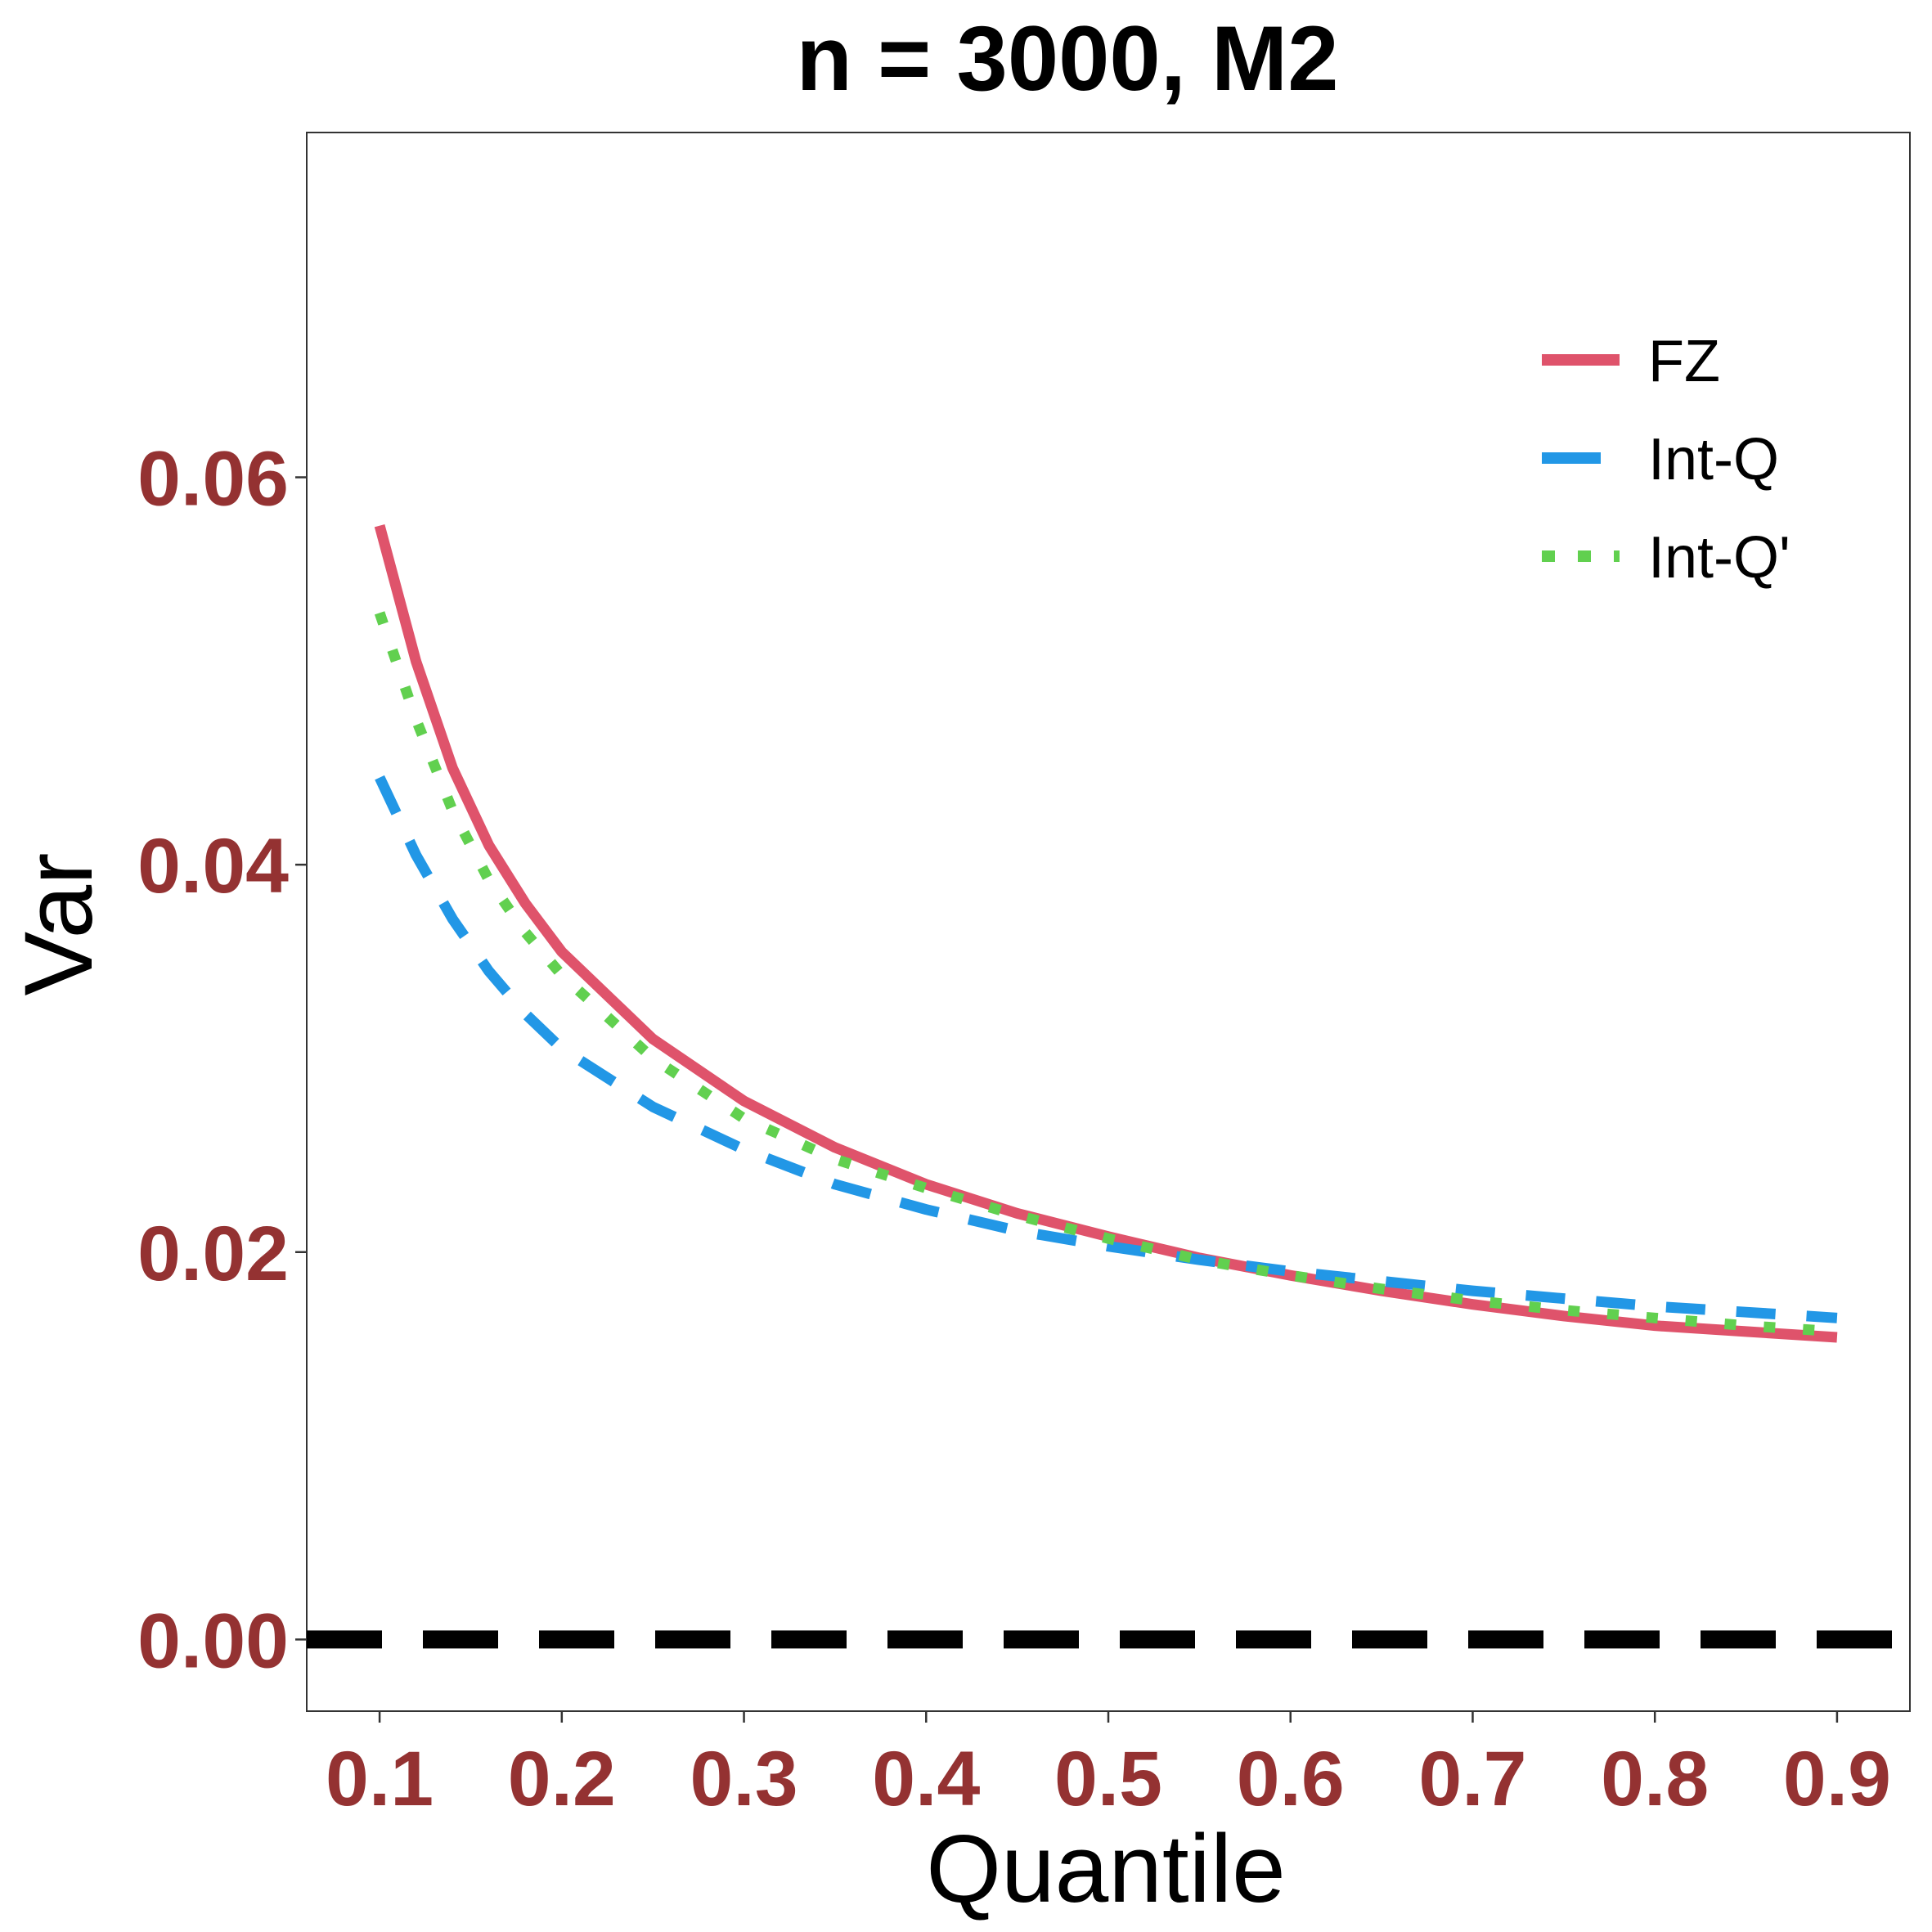 This screenshot has height=1932, width=1932. What do you see at coordinates (1684, 362) in the screenshot?
I see `legend-label-fz: FZ` at bounding box center [1684, 362].